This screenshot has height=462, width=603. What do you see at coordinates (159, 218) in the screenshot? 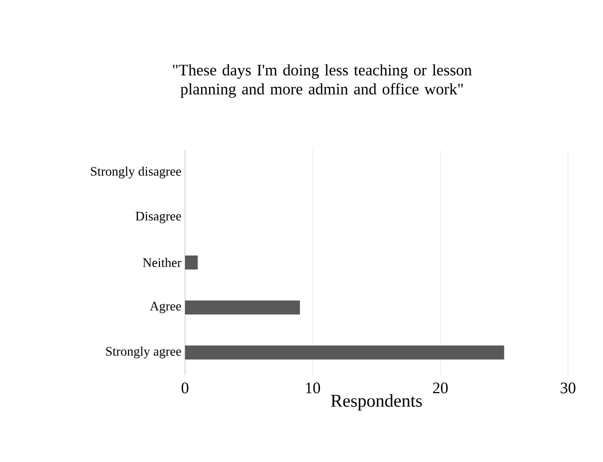
I see `y-tick-label: Disagree` at bounding box center [159, 218].